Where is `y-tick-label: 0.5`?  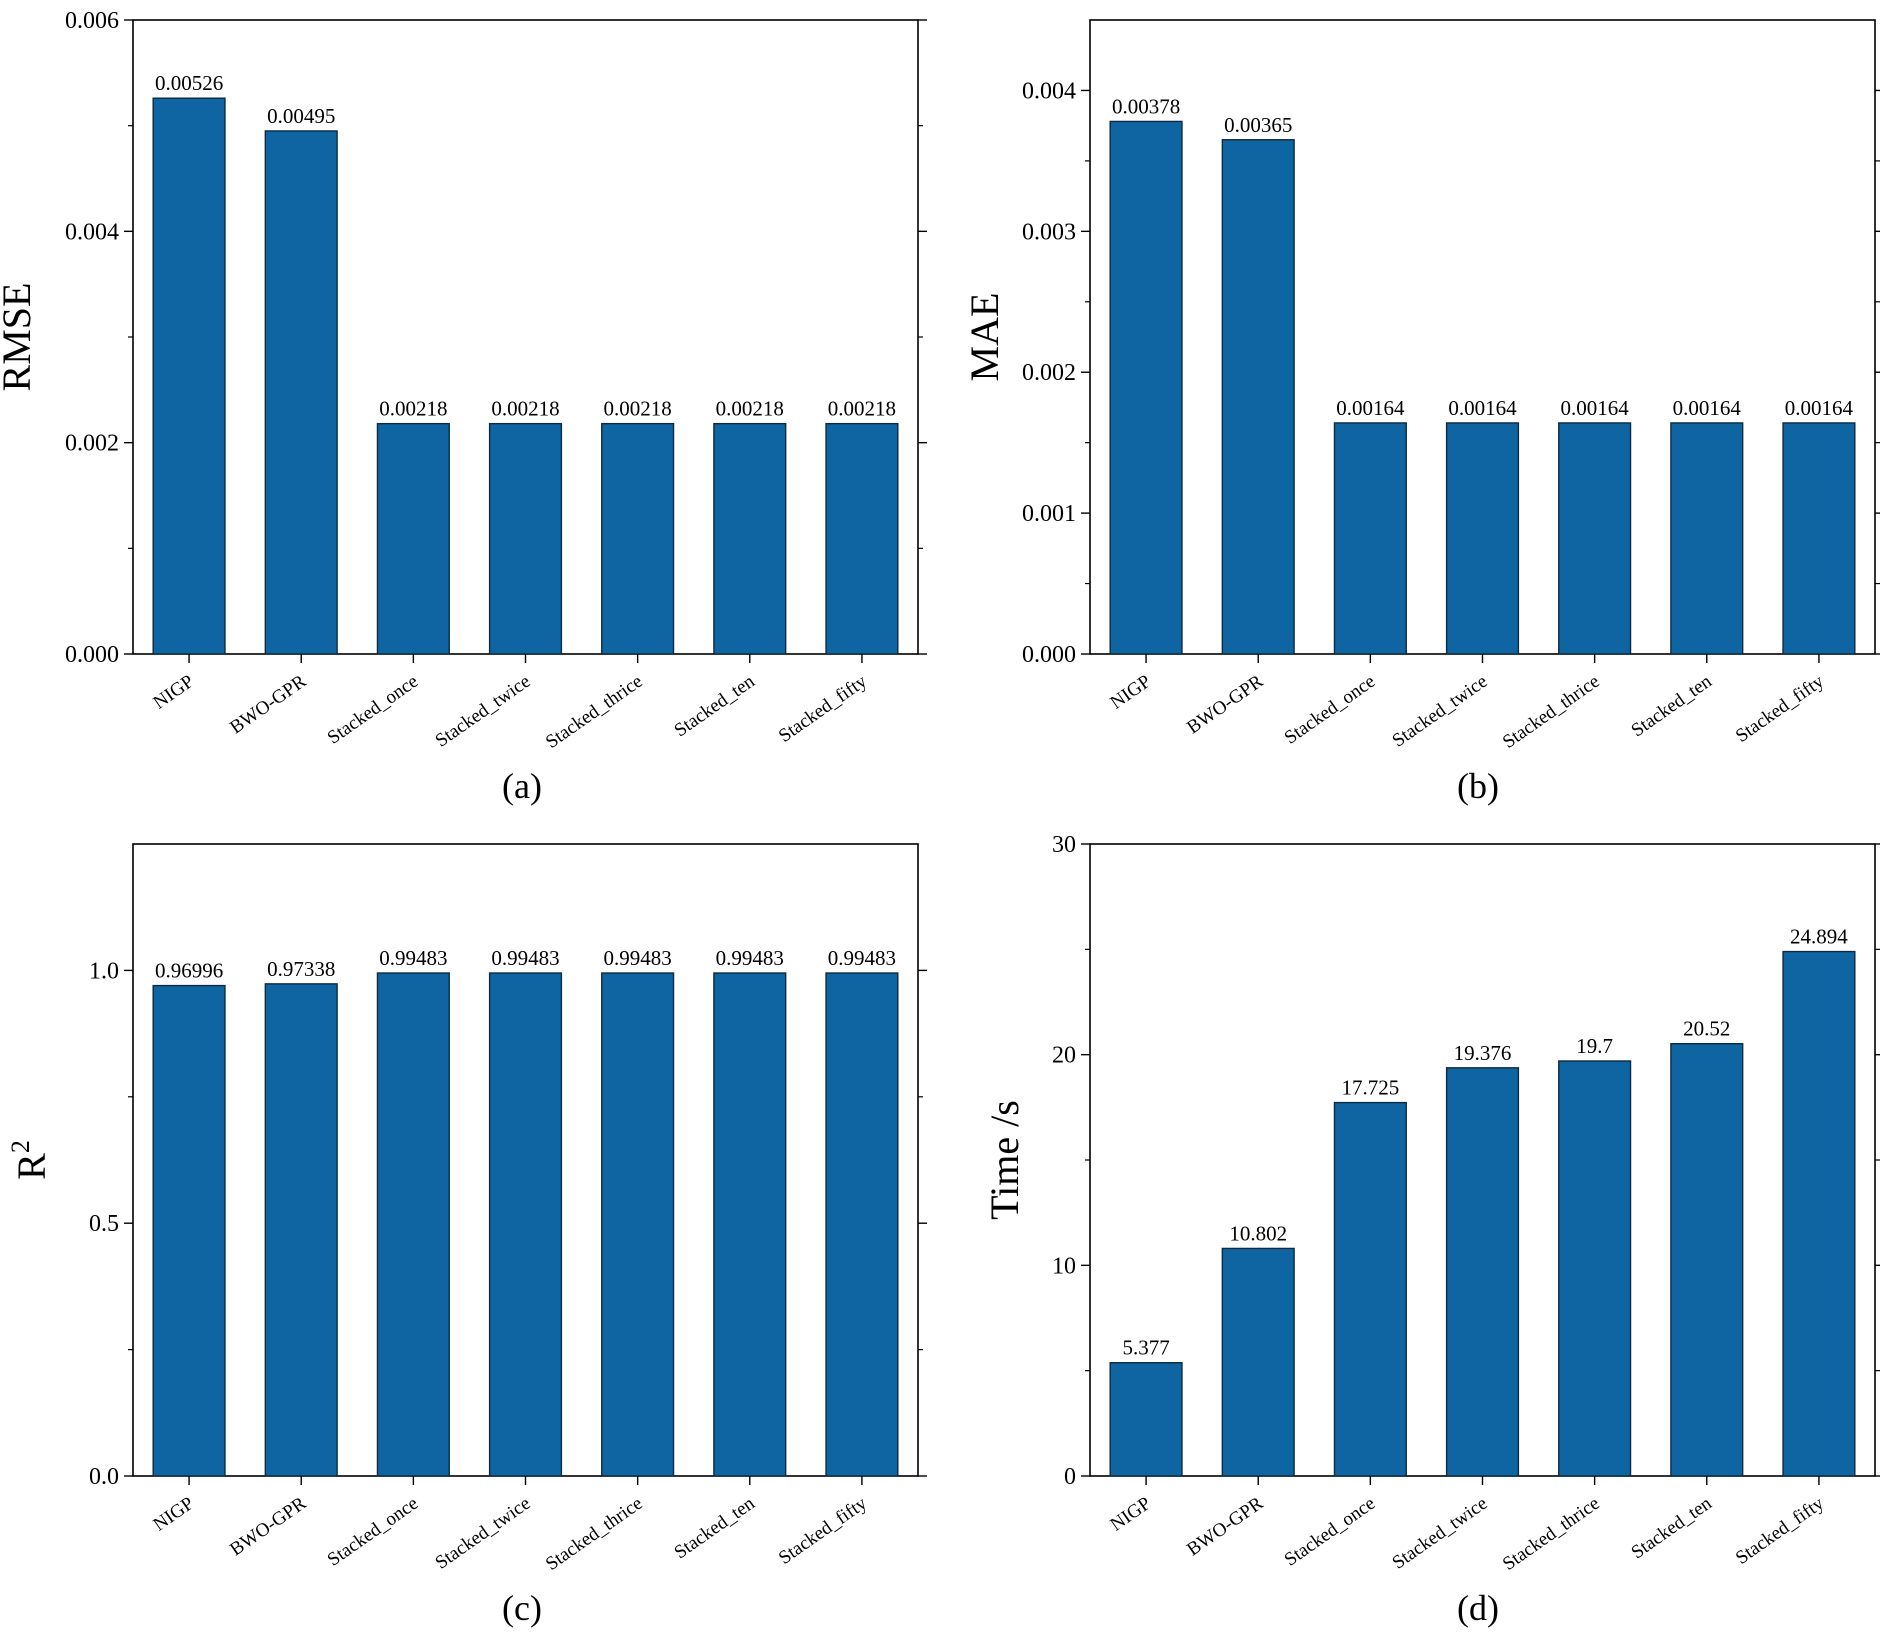 y-tick-label: 0.5 is located at coordinates (104, 1224).